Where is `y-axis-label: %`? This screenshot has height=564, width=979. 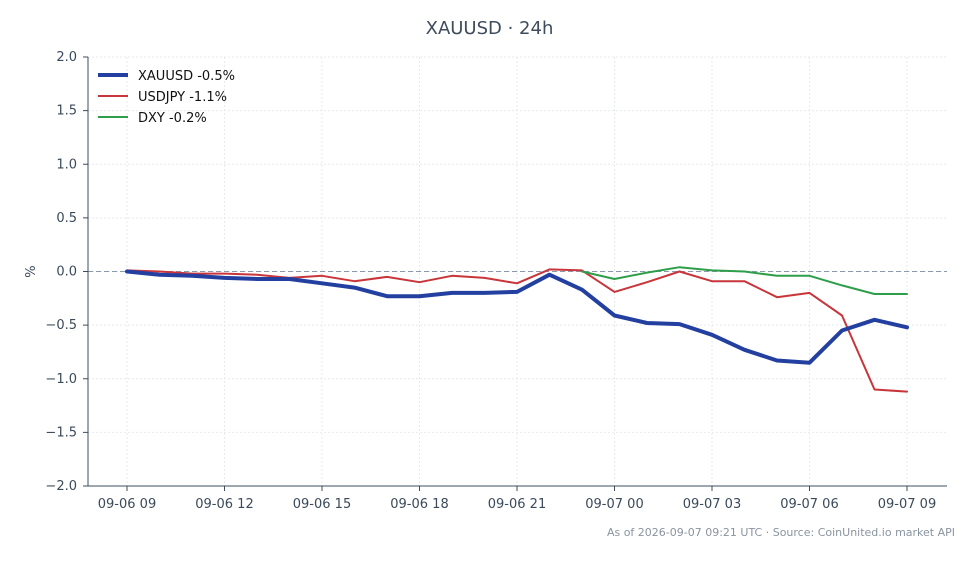 y-axis-label: % is located at coordinates (31, 271).